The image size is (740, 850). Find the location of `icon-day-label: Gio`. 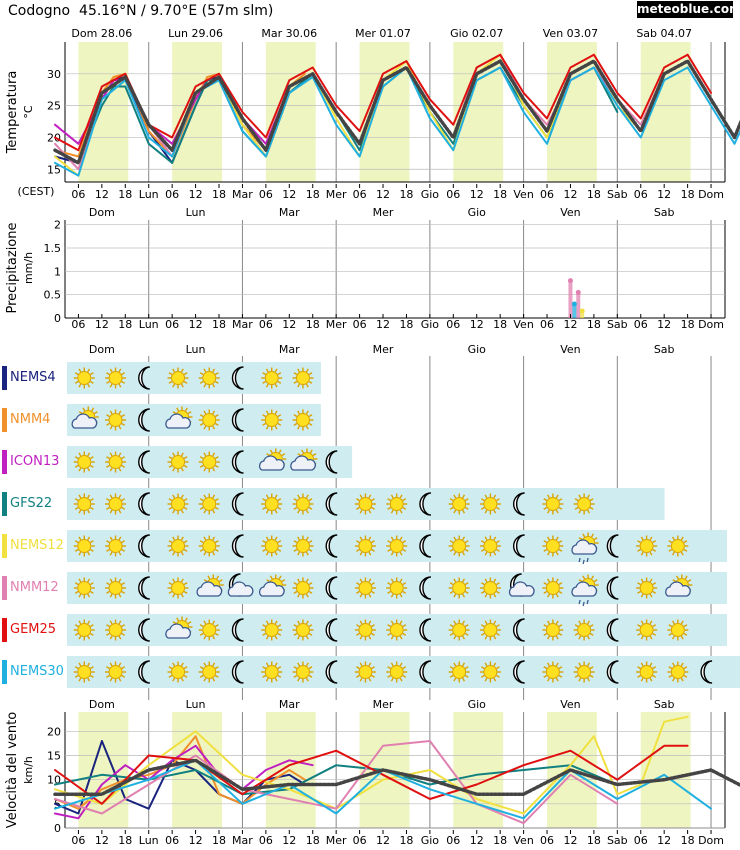

icon-day-label: Gio is located at coordinates (477, 349).